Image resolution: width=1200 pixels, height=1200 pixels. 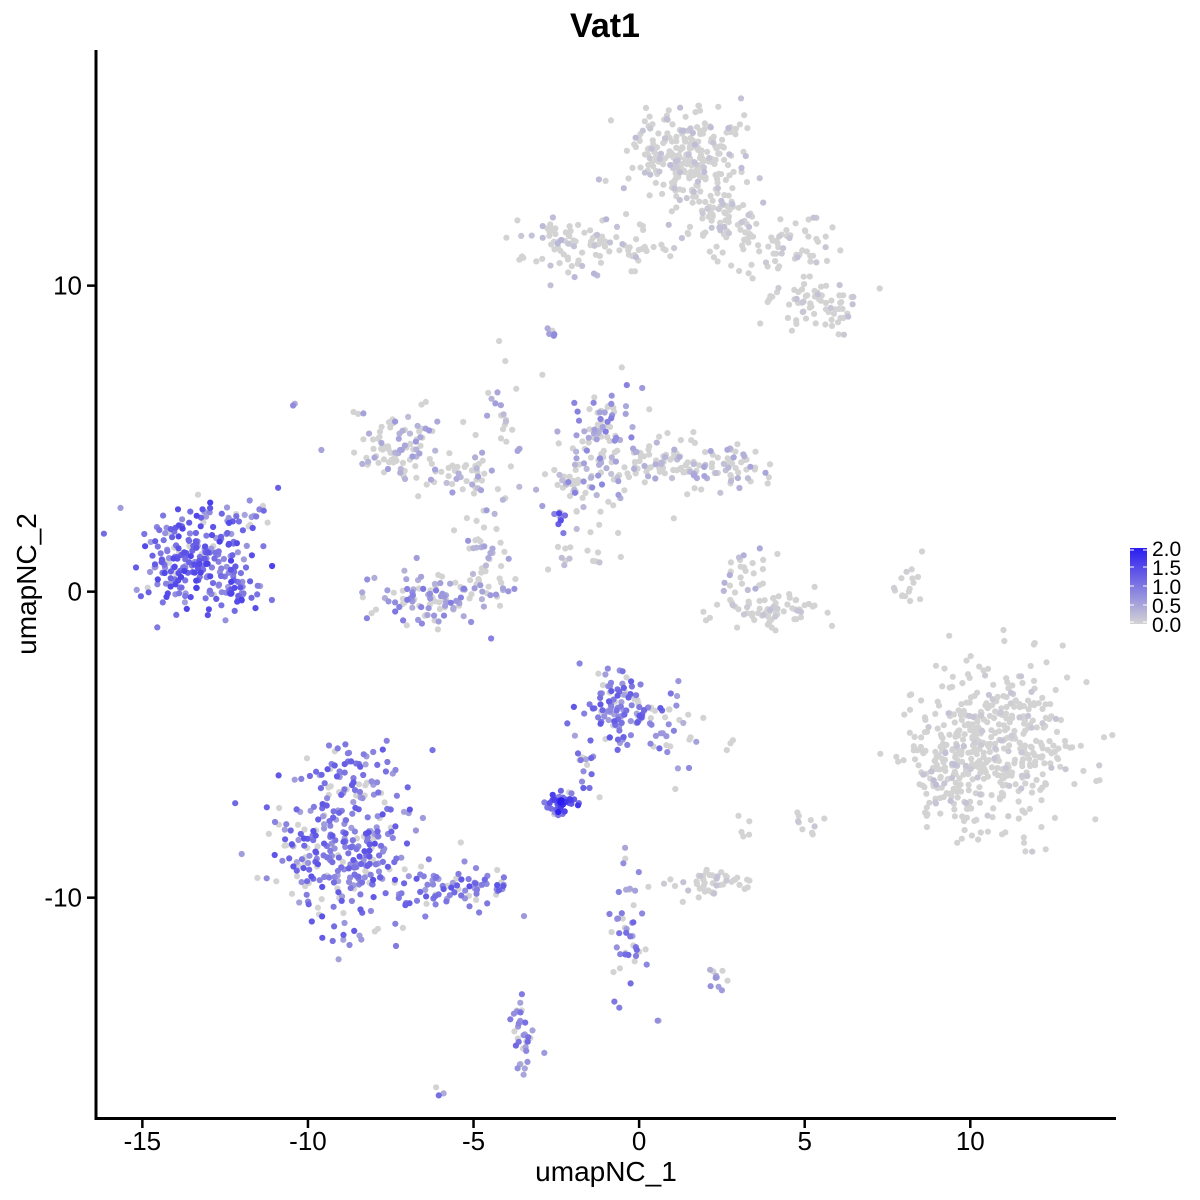 What do you see at coordinates (1155, 587) in the screenshot?
I see `color-legend: 2.01.51.00.50.0` at bounding box center [1155, 587].